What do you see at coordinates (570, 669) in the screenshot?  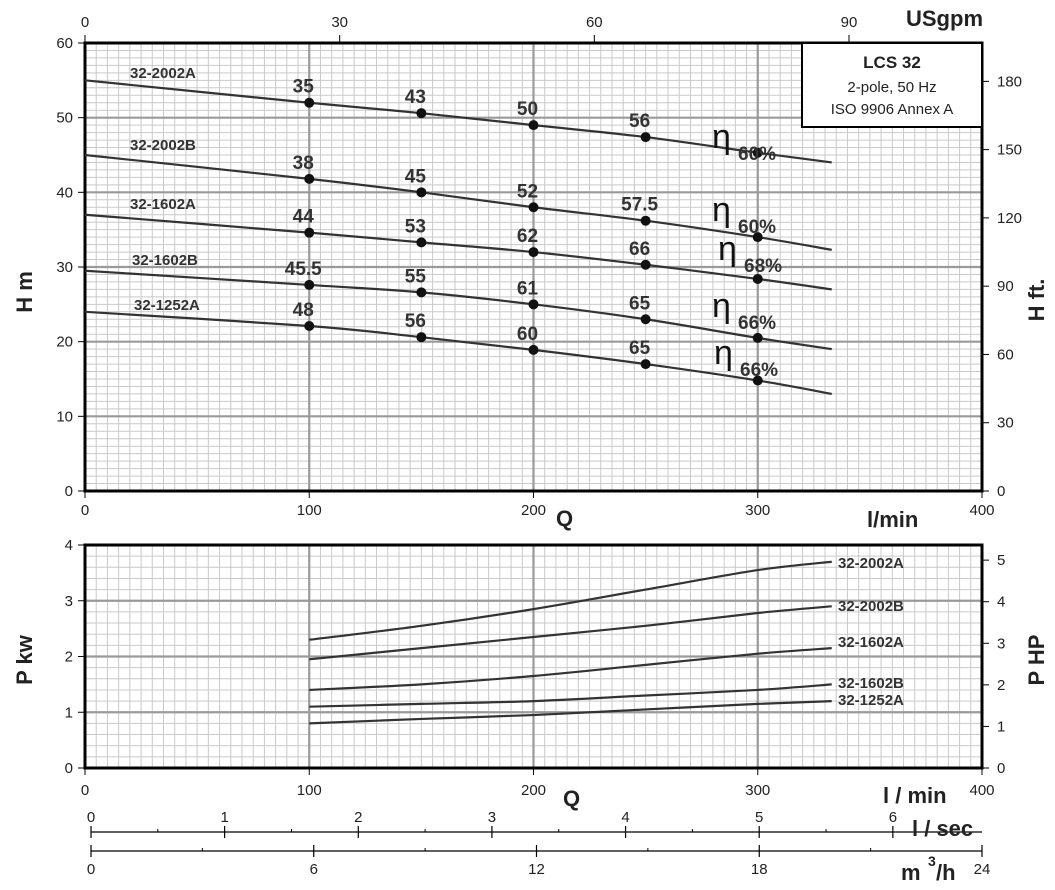 I see `power-curve-32-1602A` at bounding box center [570, 669].